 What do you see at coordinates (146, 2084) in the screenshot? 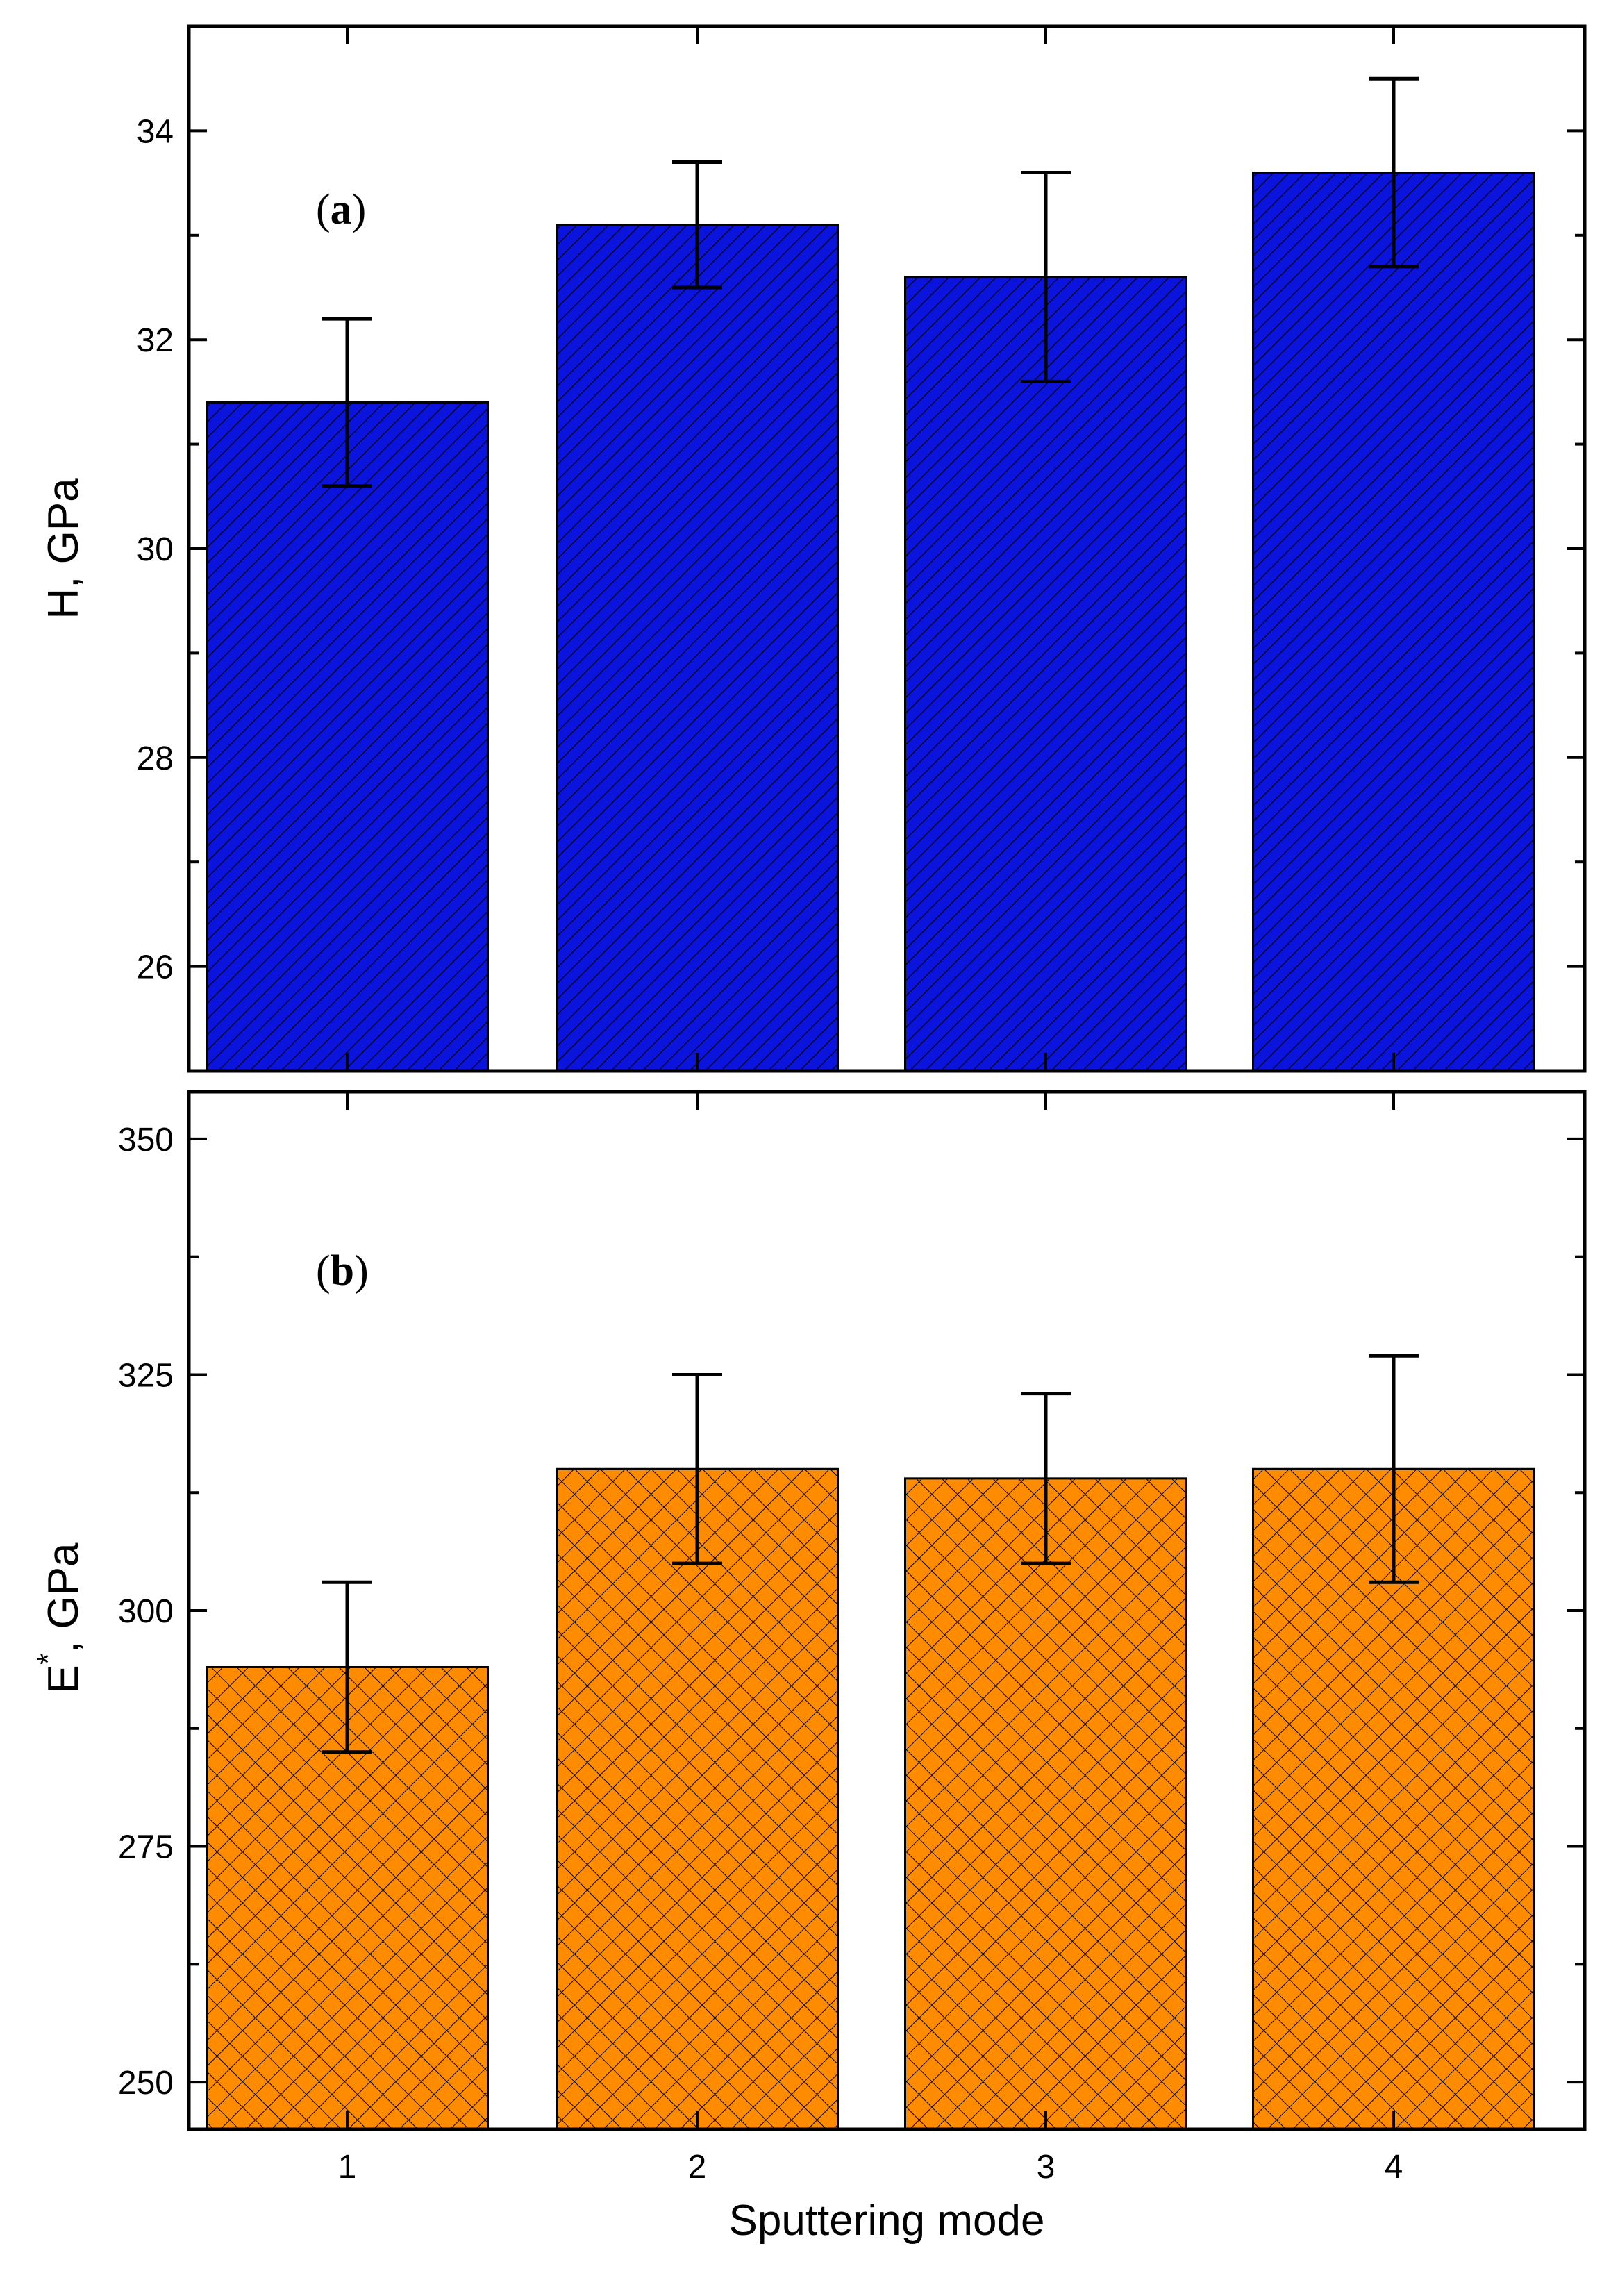
I see `panel-b-ytick-label: 250` at bounding box center [146, 2084].